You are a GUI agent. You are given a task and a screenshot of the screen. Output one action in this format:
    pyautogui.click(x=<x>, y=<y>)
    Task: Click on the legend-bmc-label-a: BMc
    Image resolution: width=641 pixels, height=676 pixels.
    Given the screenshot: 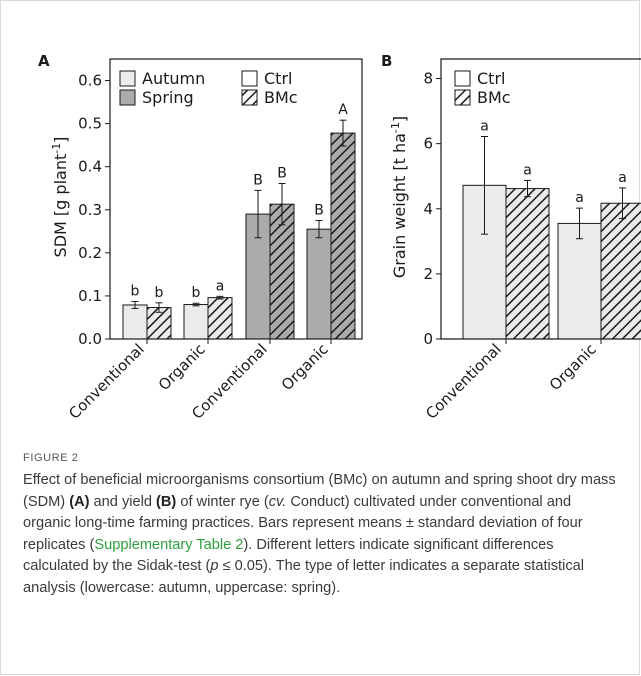 What is the action you would take?
    pyautogui.click(x=281, y=97)
    